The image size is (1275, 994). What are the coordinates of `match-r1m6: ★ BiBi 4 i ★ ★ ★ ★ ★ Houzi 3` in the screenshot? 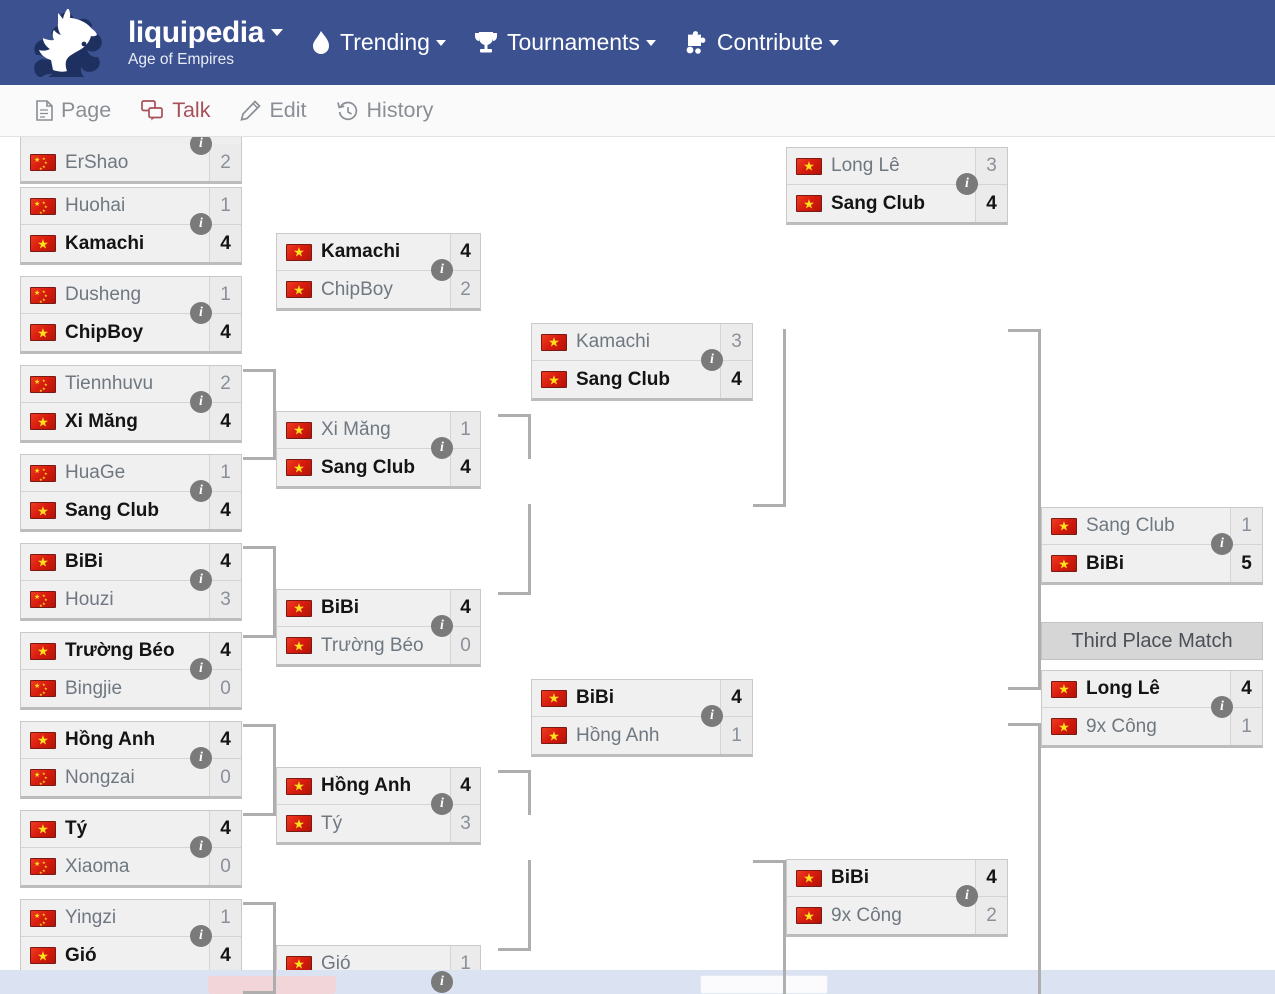 It's located at (131, 582).